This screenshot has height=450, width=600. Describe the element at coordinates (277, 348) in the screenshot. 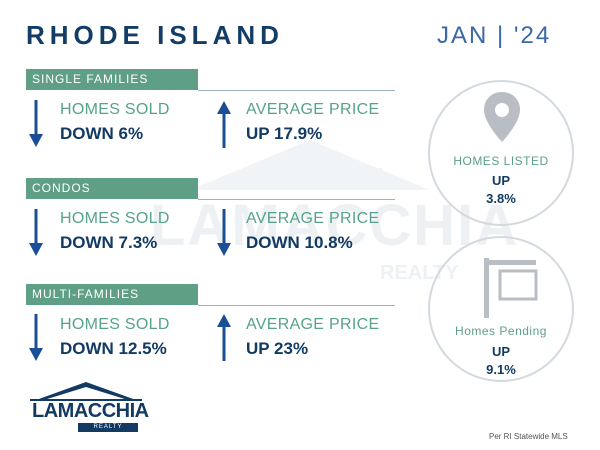

I see `average-price-value: UP 23%` at that location.